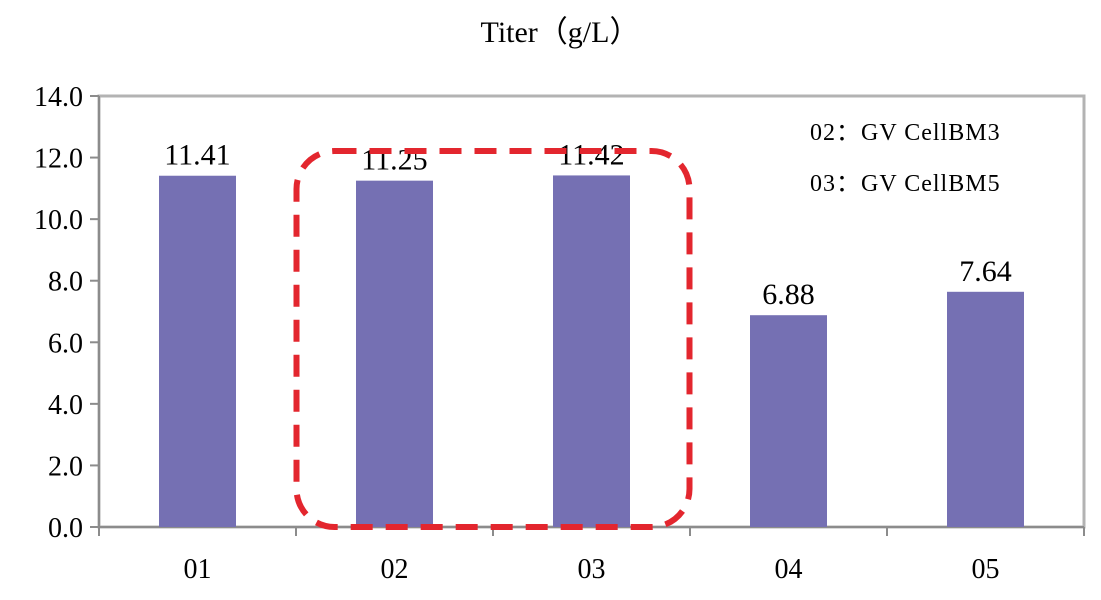 The image size is (1101, 600). Describe the element at coordinates (65, 528) in the screenshot. I see `y-tick-label: 0.0` at that location.